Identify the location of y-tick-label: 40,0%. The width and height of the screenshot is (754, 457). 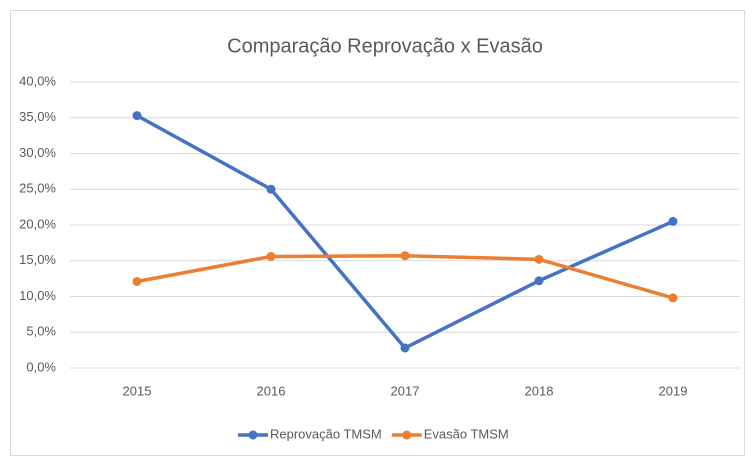
(37, 80).